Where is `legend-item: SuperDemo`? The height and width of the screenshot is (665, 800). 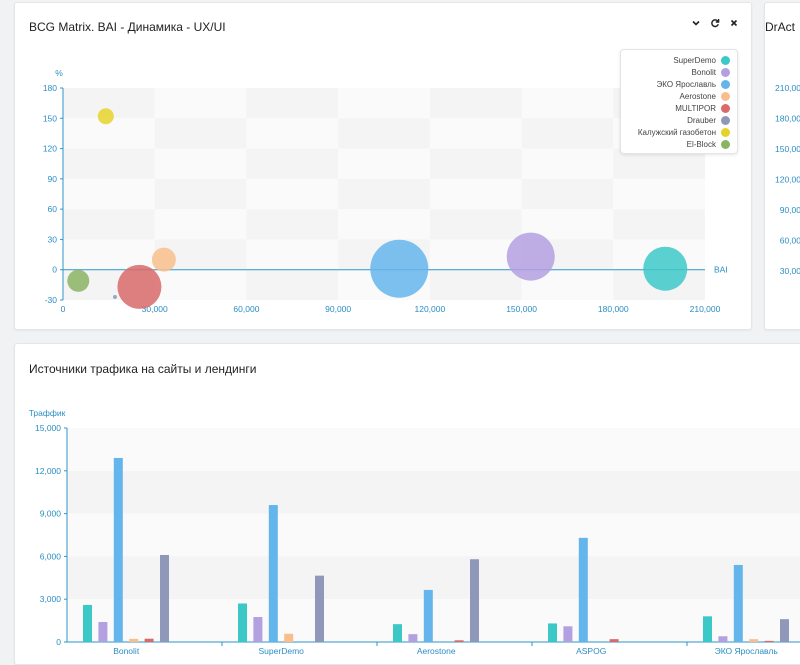
legend-item: SuperDemo is located at coordinates (678, 60).